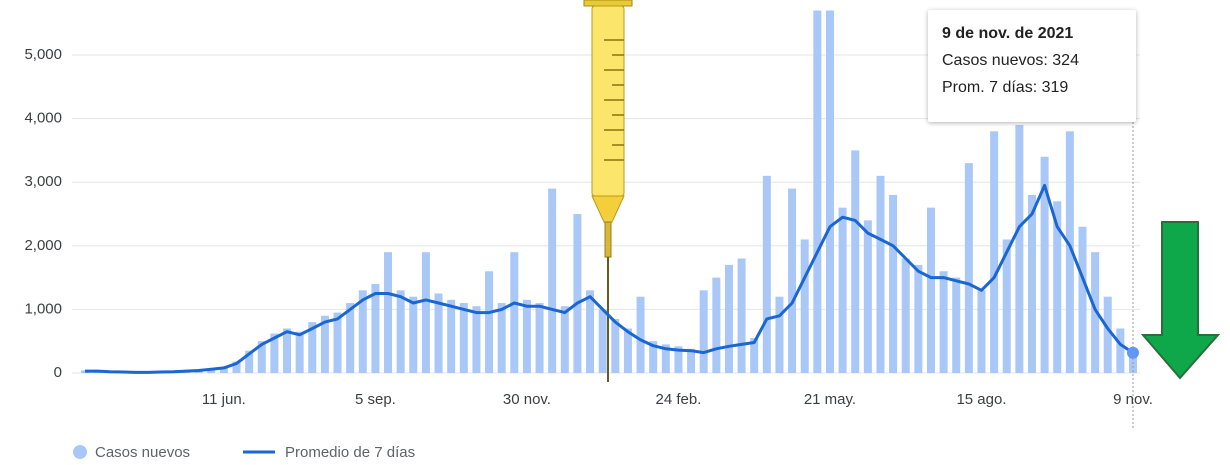  What do you see at coordinates (43, 118) in the screenshot?
I see `y-tick-label: 4,000` at bounding box center [43, 118].